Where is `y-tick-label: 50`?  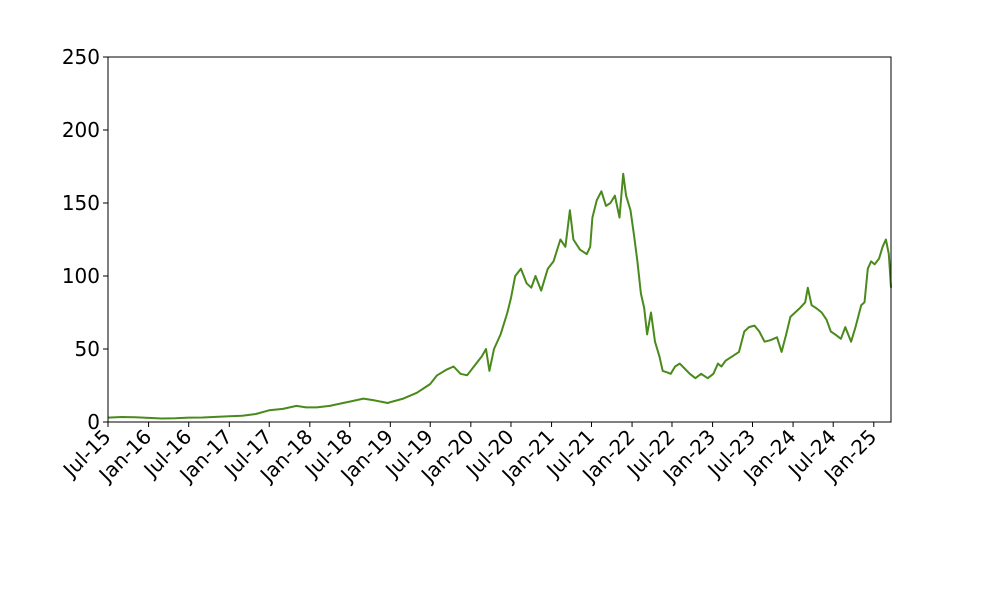
y-tick-label: 50 is located at coordinates (87, 349).